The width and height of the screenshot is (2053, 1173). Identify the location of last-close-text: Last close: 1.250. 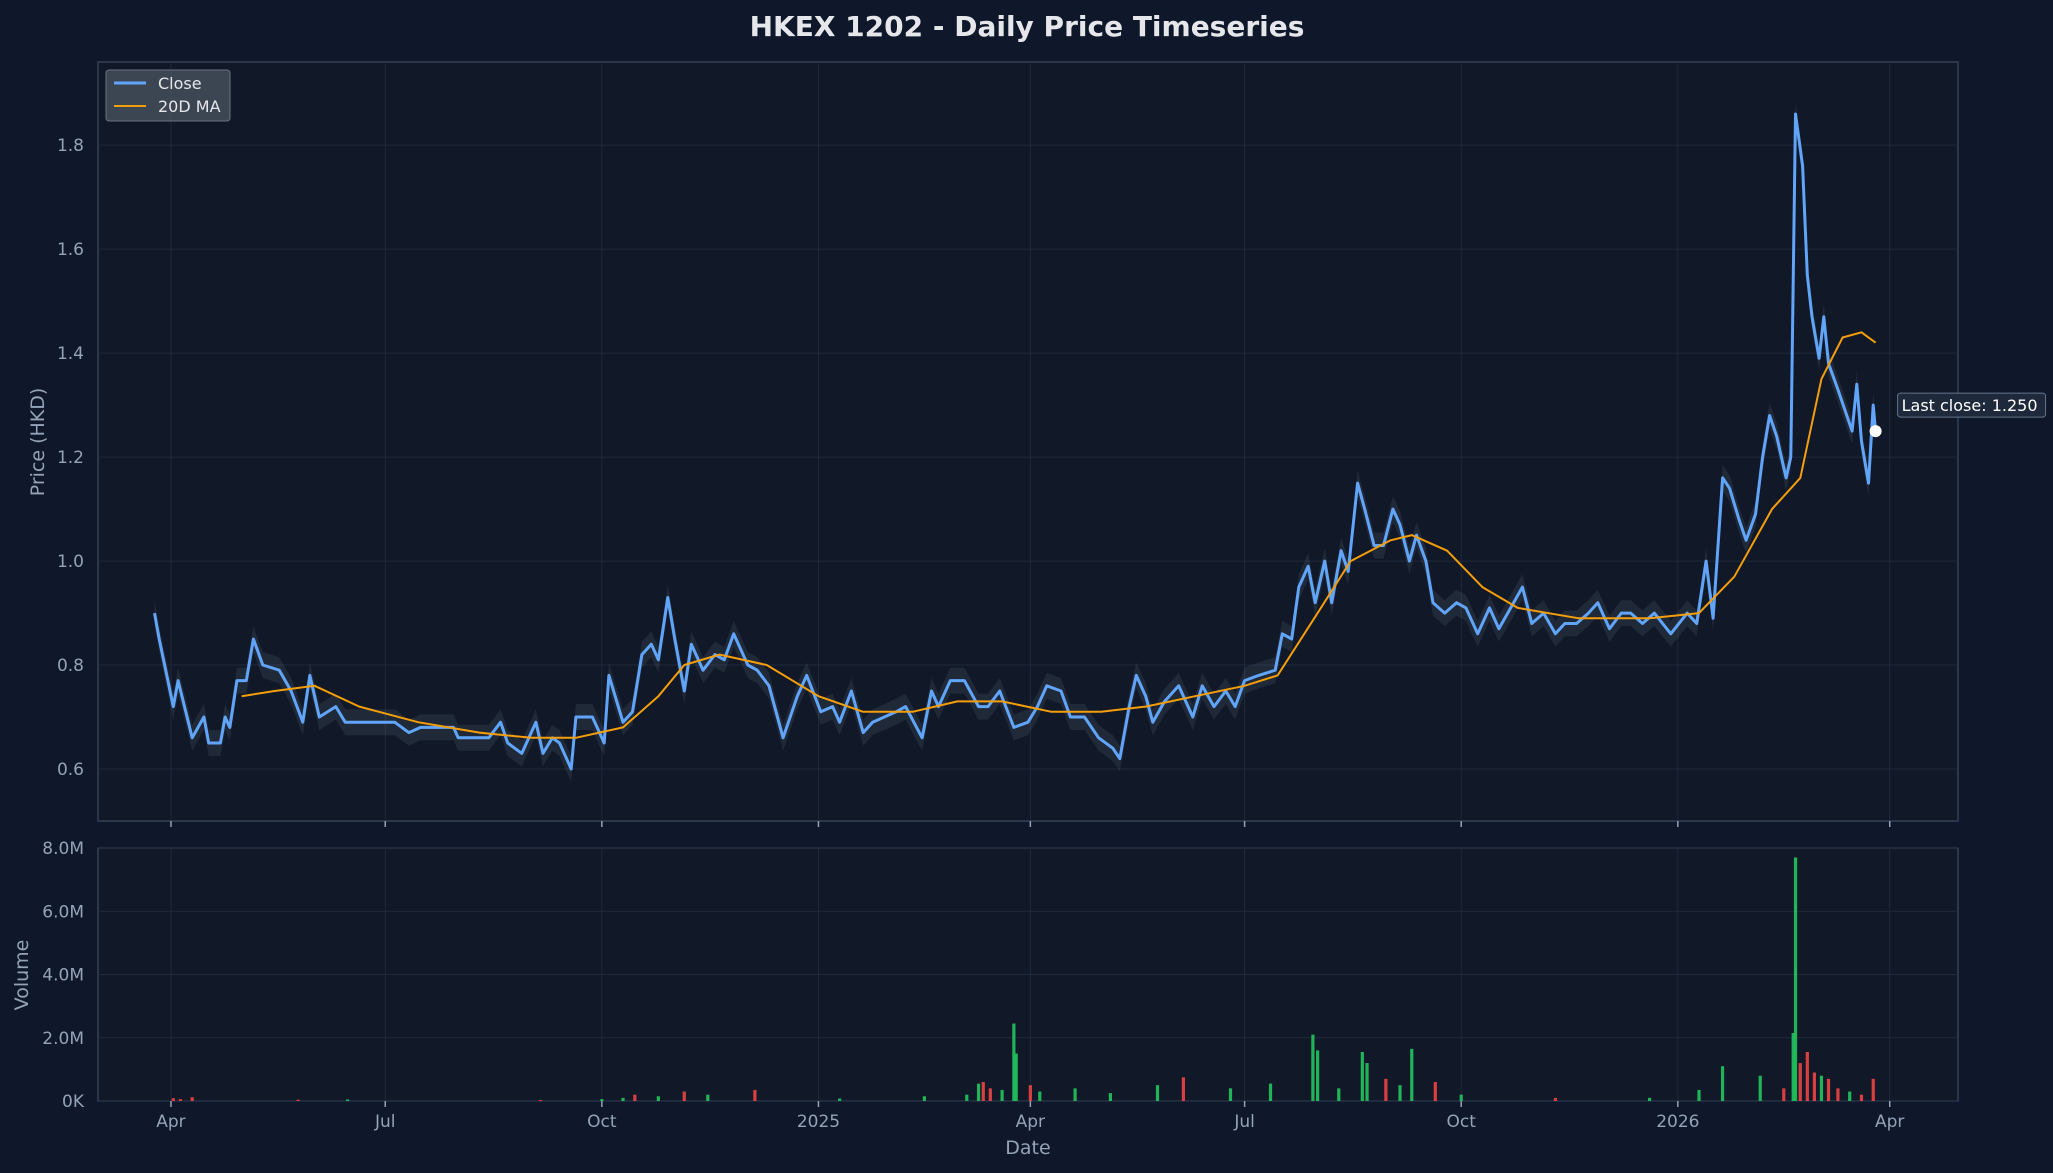
(1970, 405).